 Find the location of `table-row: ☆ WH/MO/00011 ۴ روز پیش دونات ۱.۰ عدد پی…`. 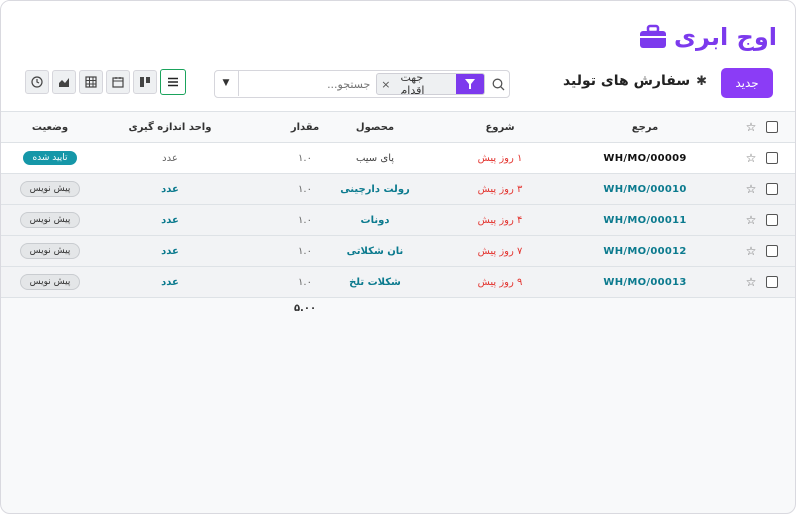

table-row: ☆ WH/MO/00011 ۴ روز پیش دونات ۱.۰ عدد پی… is located at coordinates (398, 219).